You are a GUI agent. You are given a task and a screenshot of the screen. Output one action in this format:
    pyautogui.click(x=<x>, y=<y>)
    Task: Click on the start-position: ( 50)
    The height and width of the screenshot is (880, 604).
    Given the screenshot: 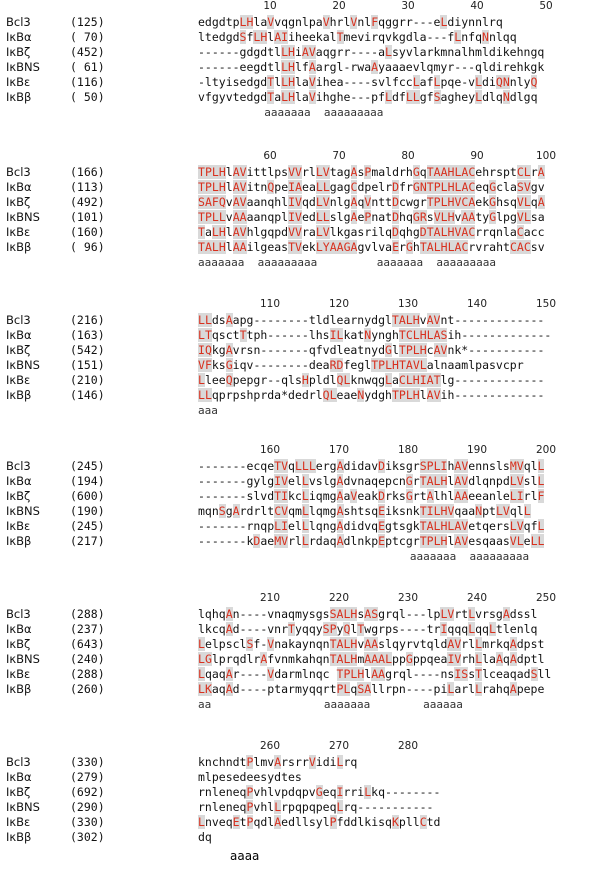 What is the action you would take?
    pyautogui.click(x=87, y=97)
    